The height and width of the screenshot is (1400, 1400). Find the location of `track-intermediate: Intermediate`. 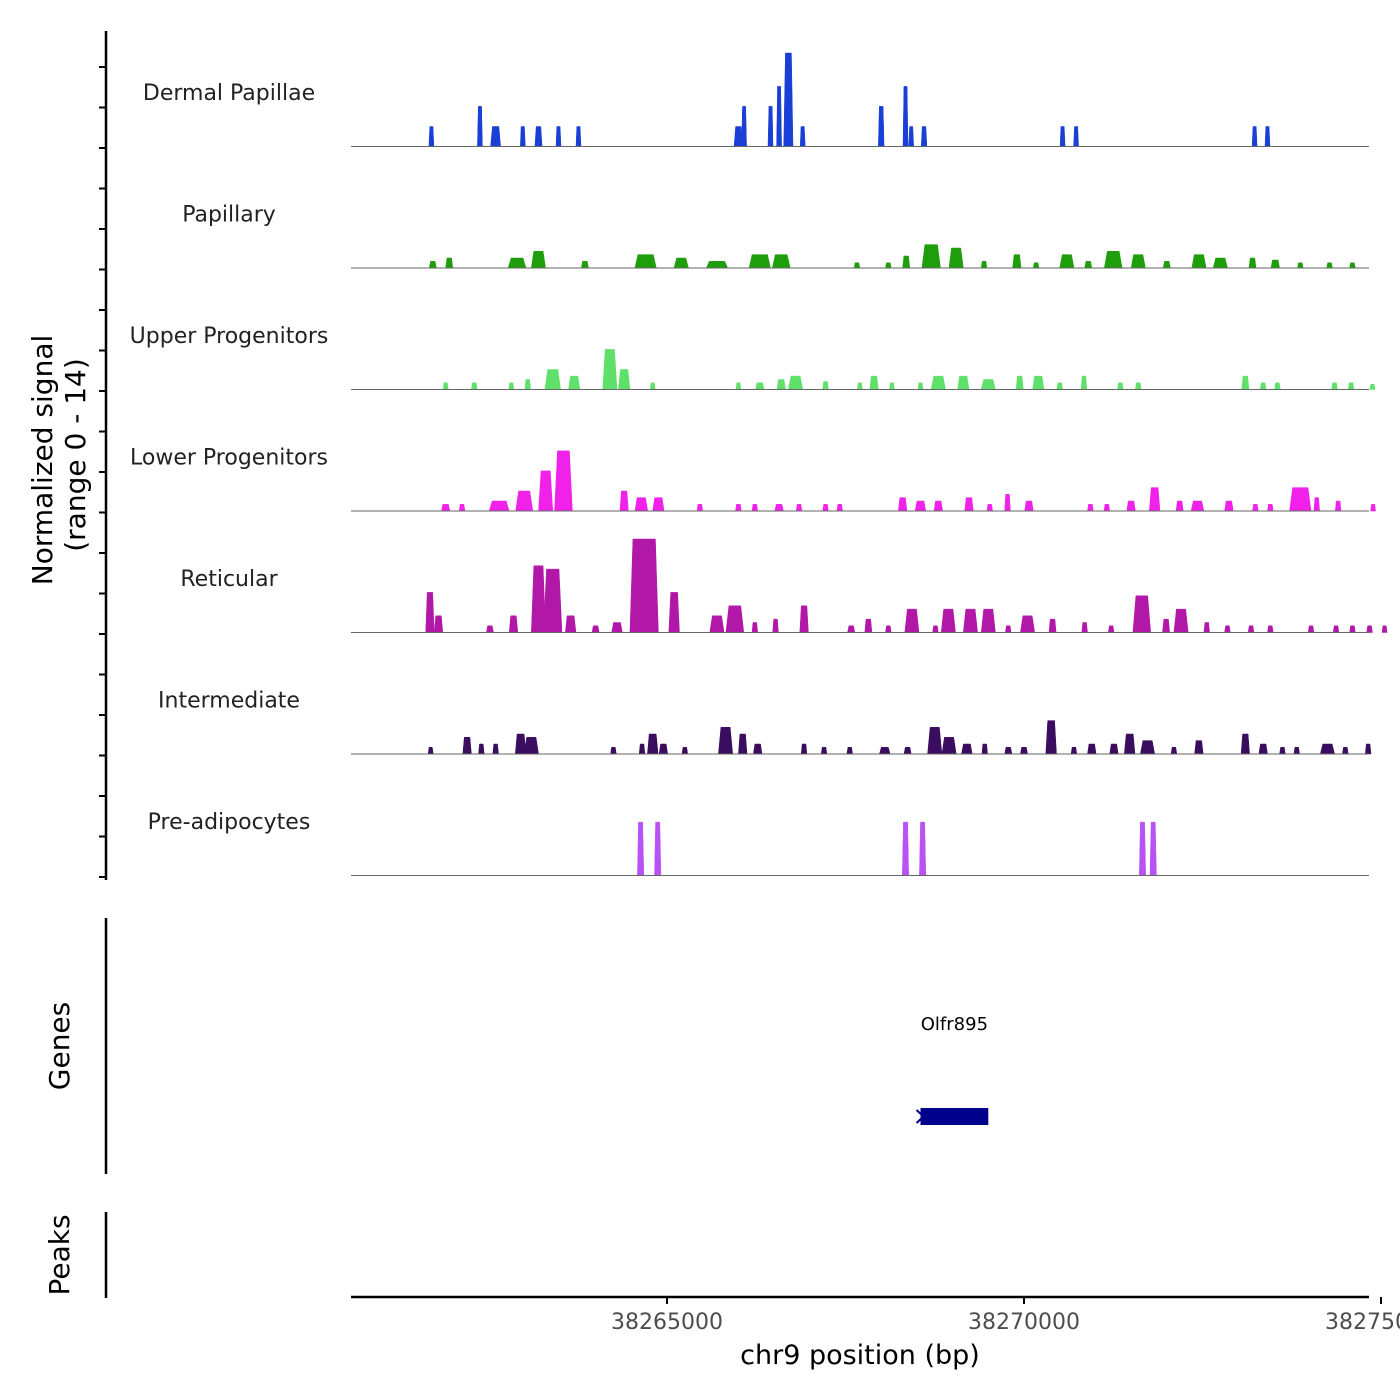

track-intermediate: Intermediate is located at coordinates (765, 722).